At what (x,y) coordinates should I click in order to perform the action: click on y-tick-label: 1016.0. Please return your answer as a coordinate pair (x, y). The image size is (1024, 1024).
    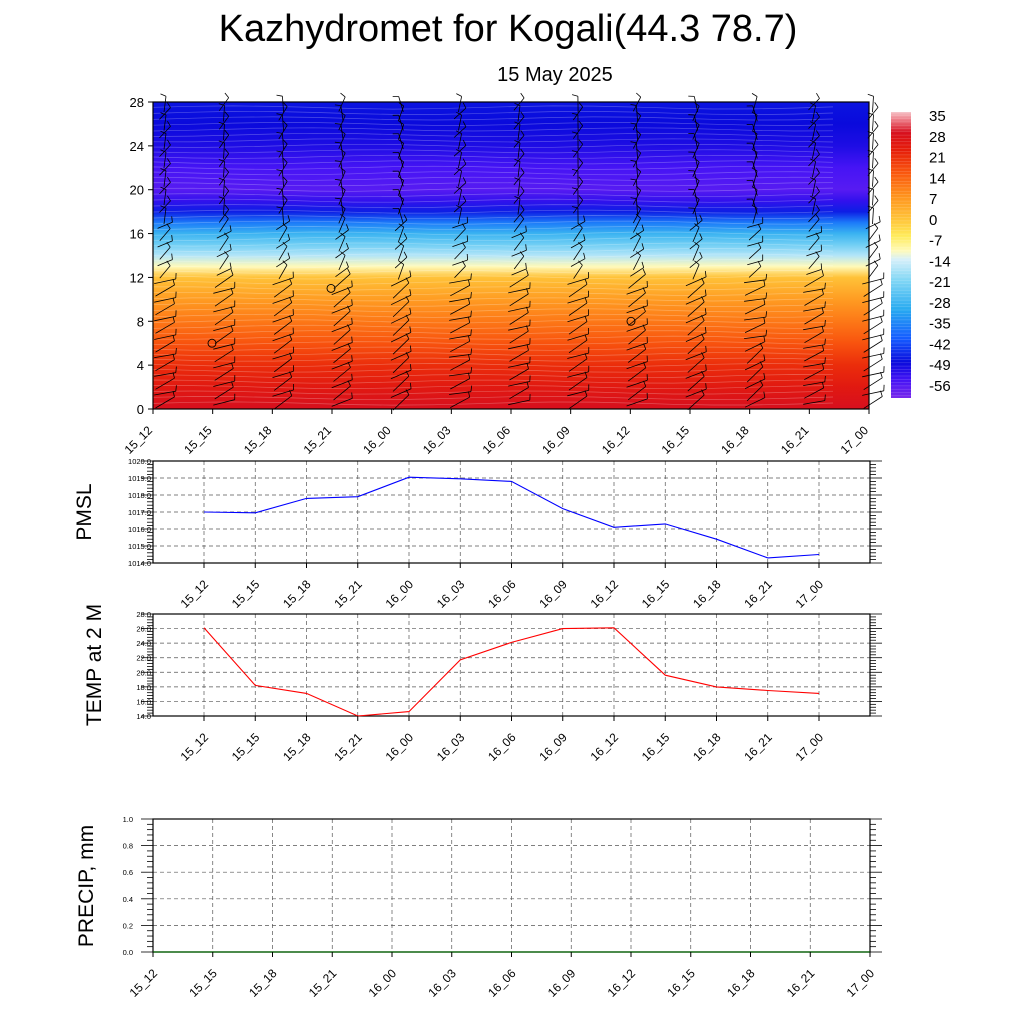
    Looking at the image, I should click on (139, 529).